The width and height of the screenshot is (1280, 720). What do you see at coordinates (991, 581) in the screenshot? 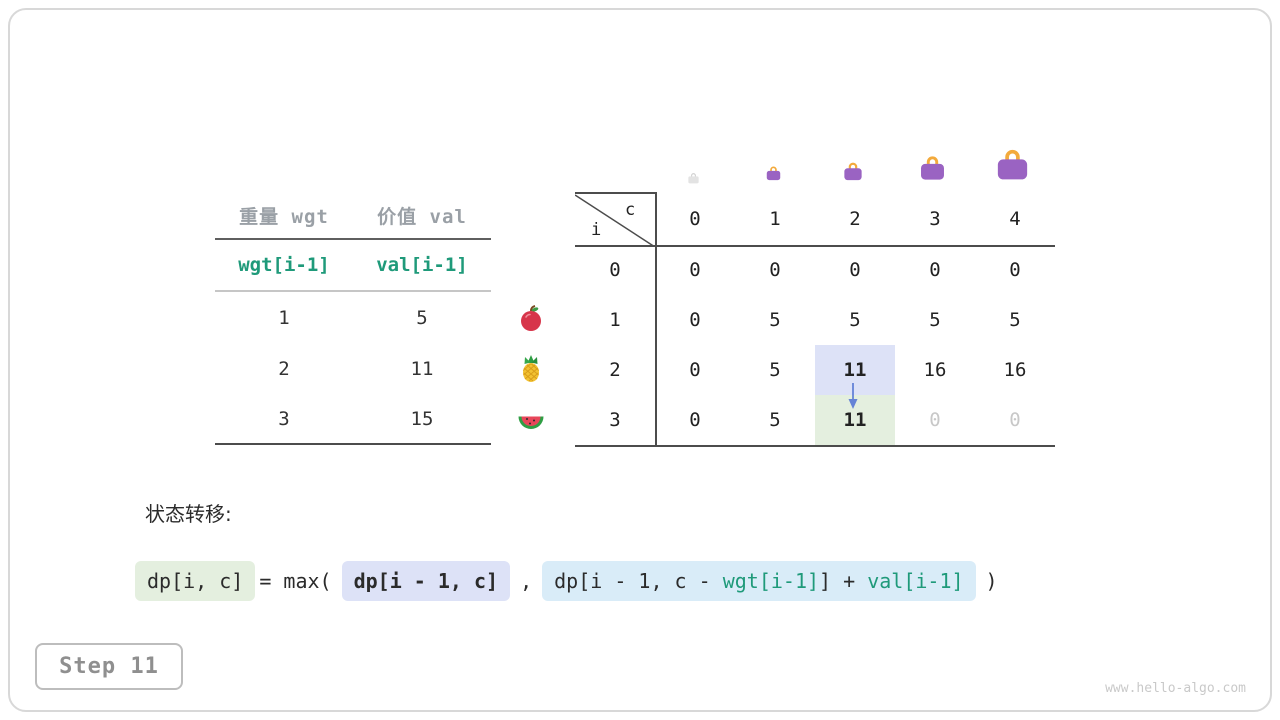
I see `formula-closing-paren: )` at bounding box center [991, 581].